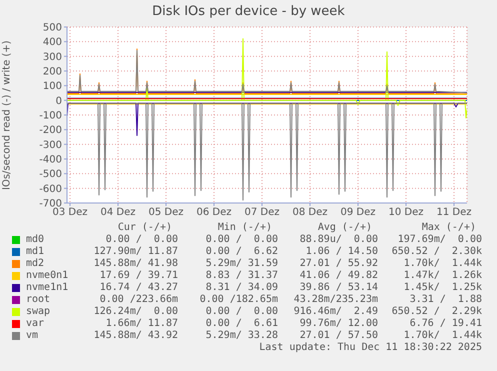  I want to click on x-tick-label: 09 Dez, so click(358, 212).